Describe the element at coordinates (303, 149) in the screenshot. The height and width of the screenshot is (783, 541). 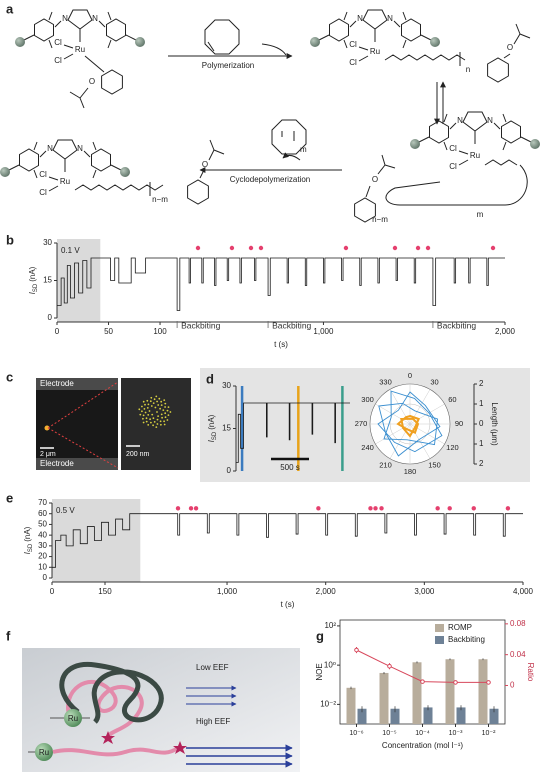
I see `subscript: m` at that location.